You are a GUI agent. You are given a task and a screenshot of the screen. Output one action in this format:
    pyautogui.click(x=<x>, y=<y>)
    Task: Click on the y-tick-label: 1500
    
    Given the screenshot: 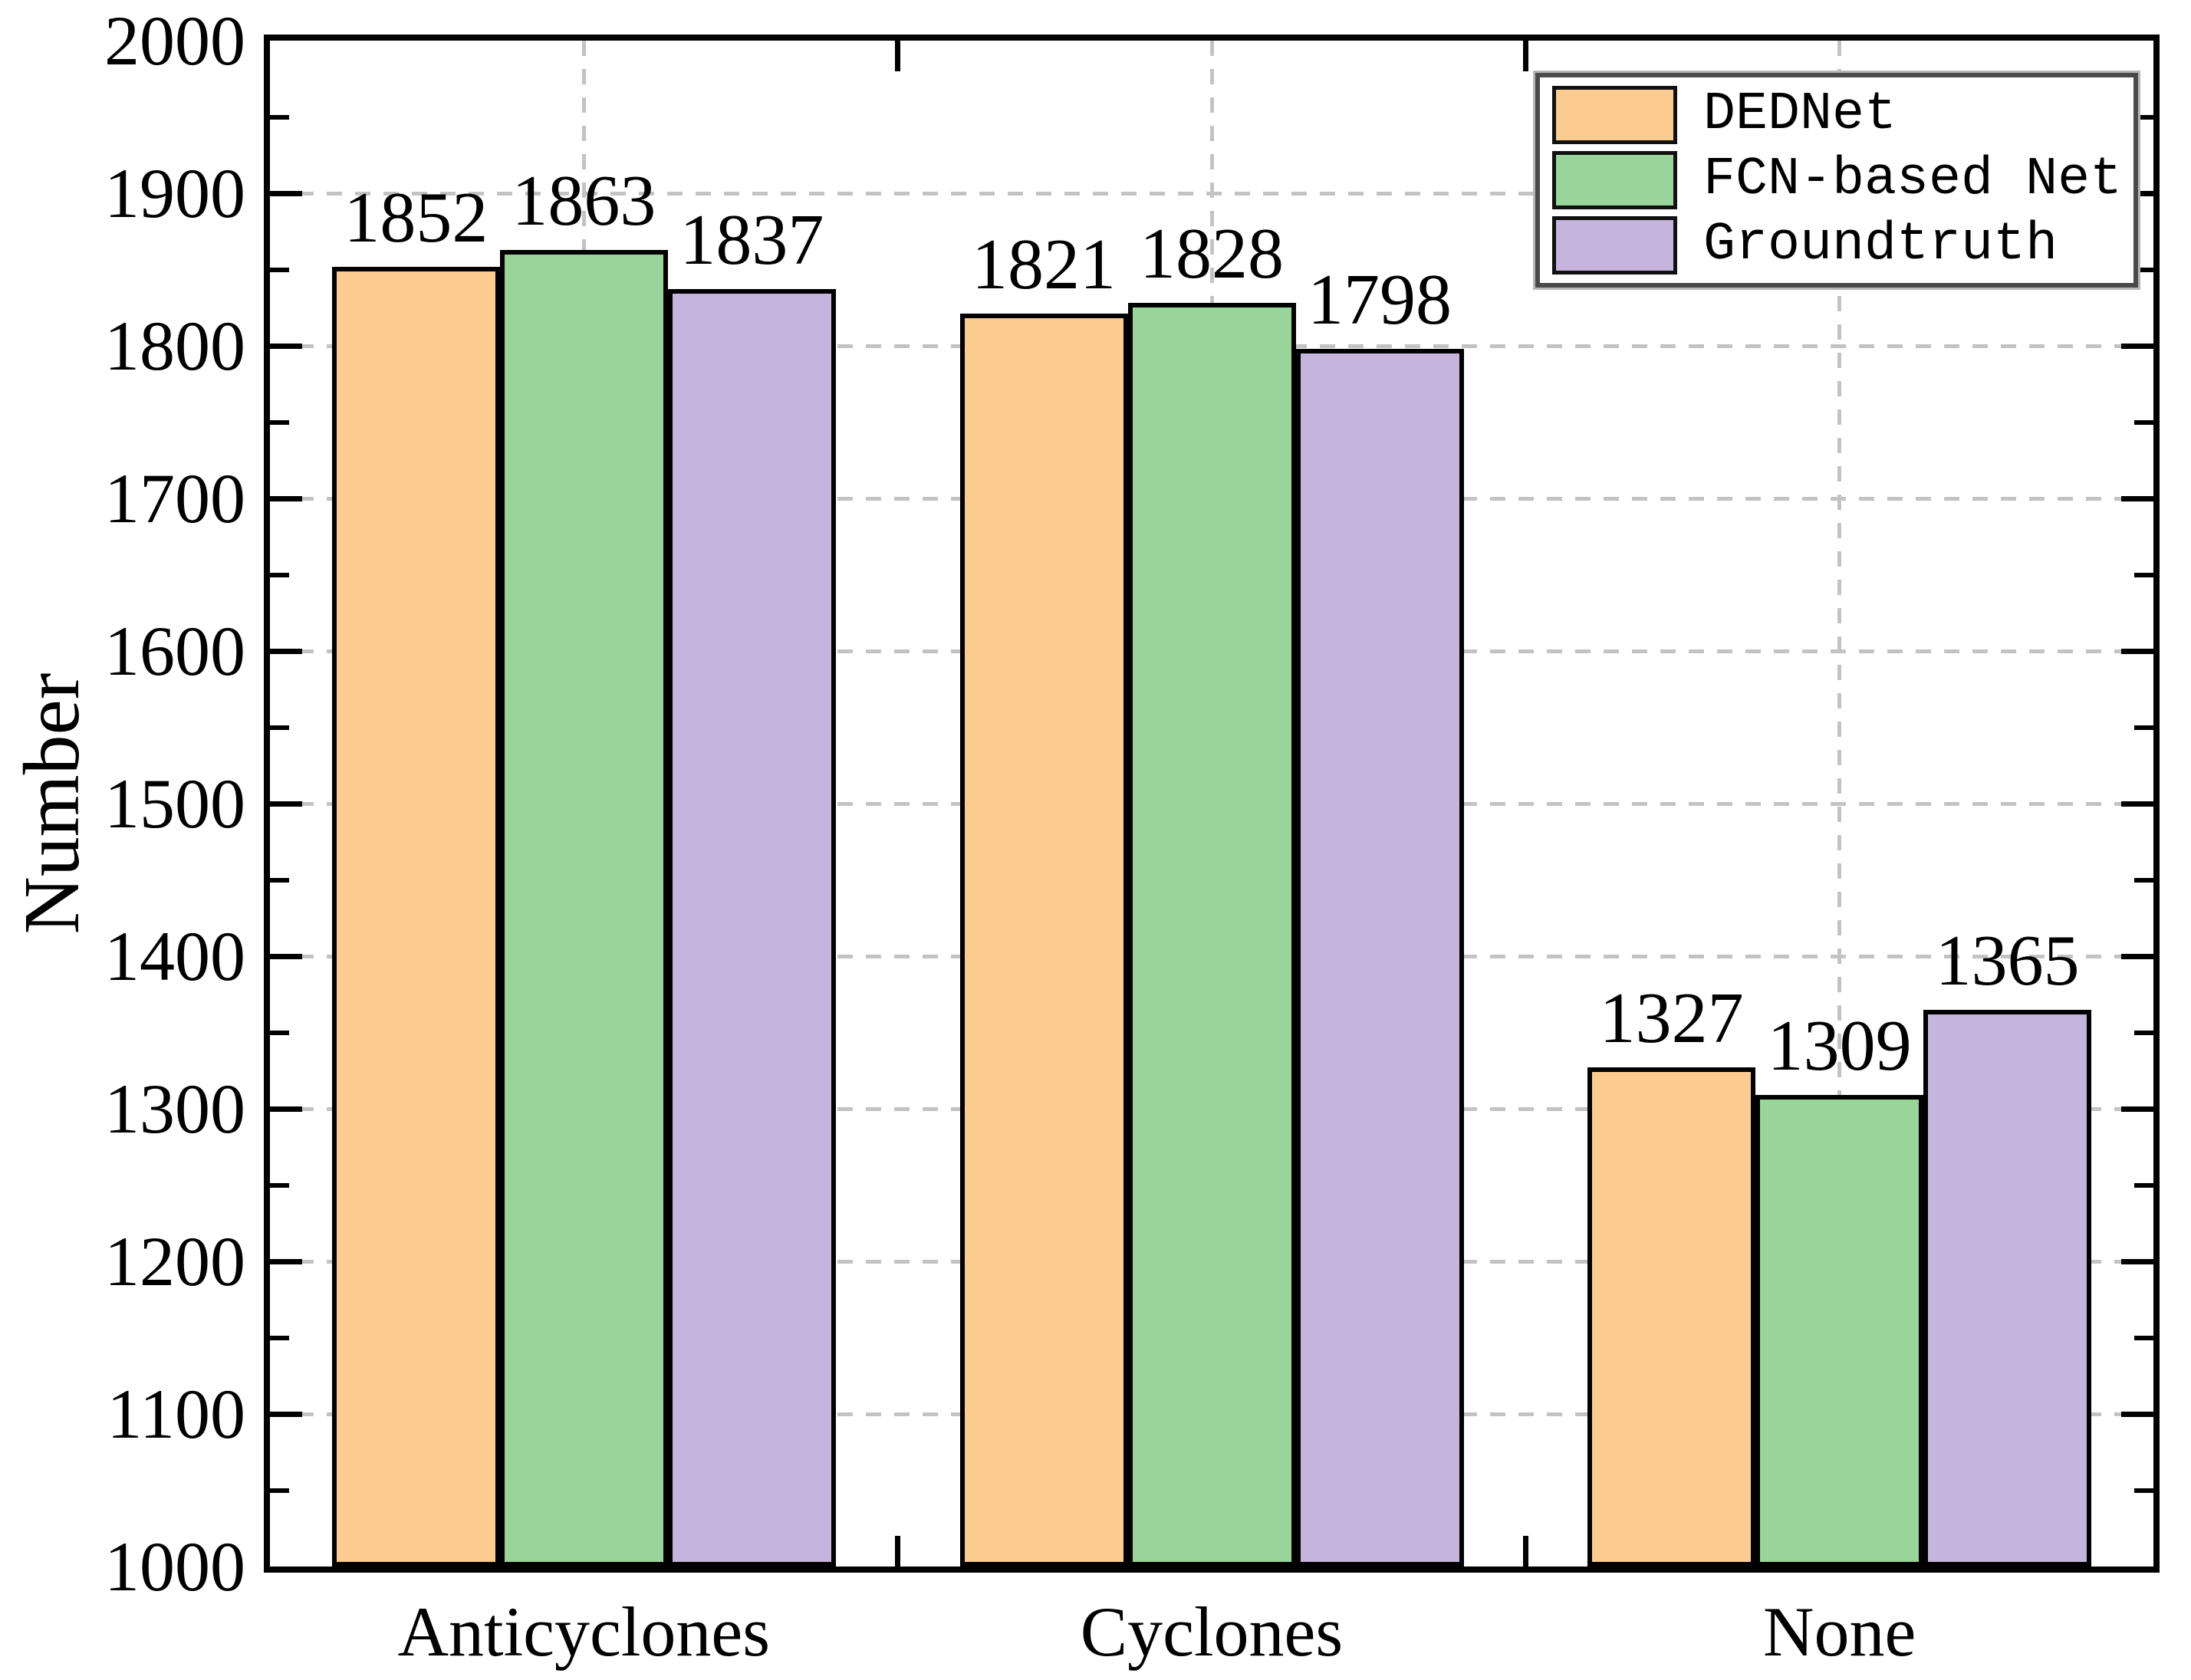 What is the action you would take?
    pyautogui.click(x=174, y=804)
    